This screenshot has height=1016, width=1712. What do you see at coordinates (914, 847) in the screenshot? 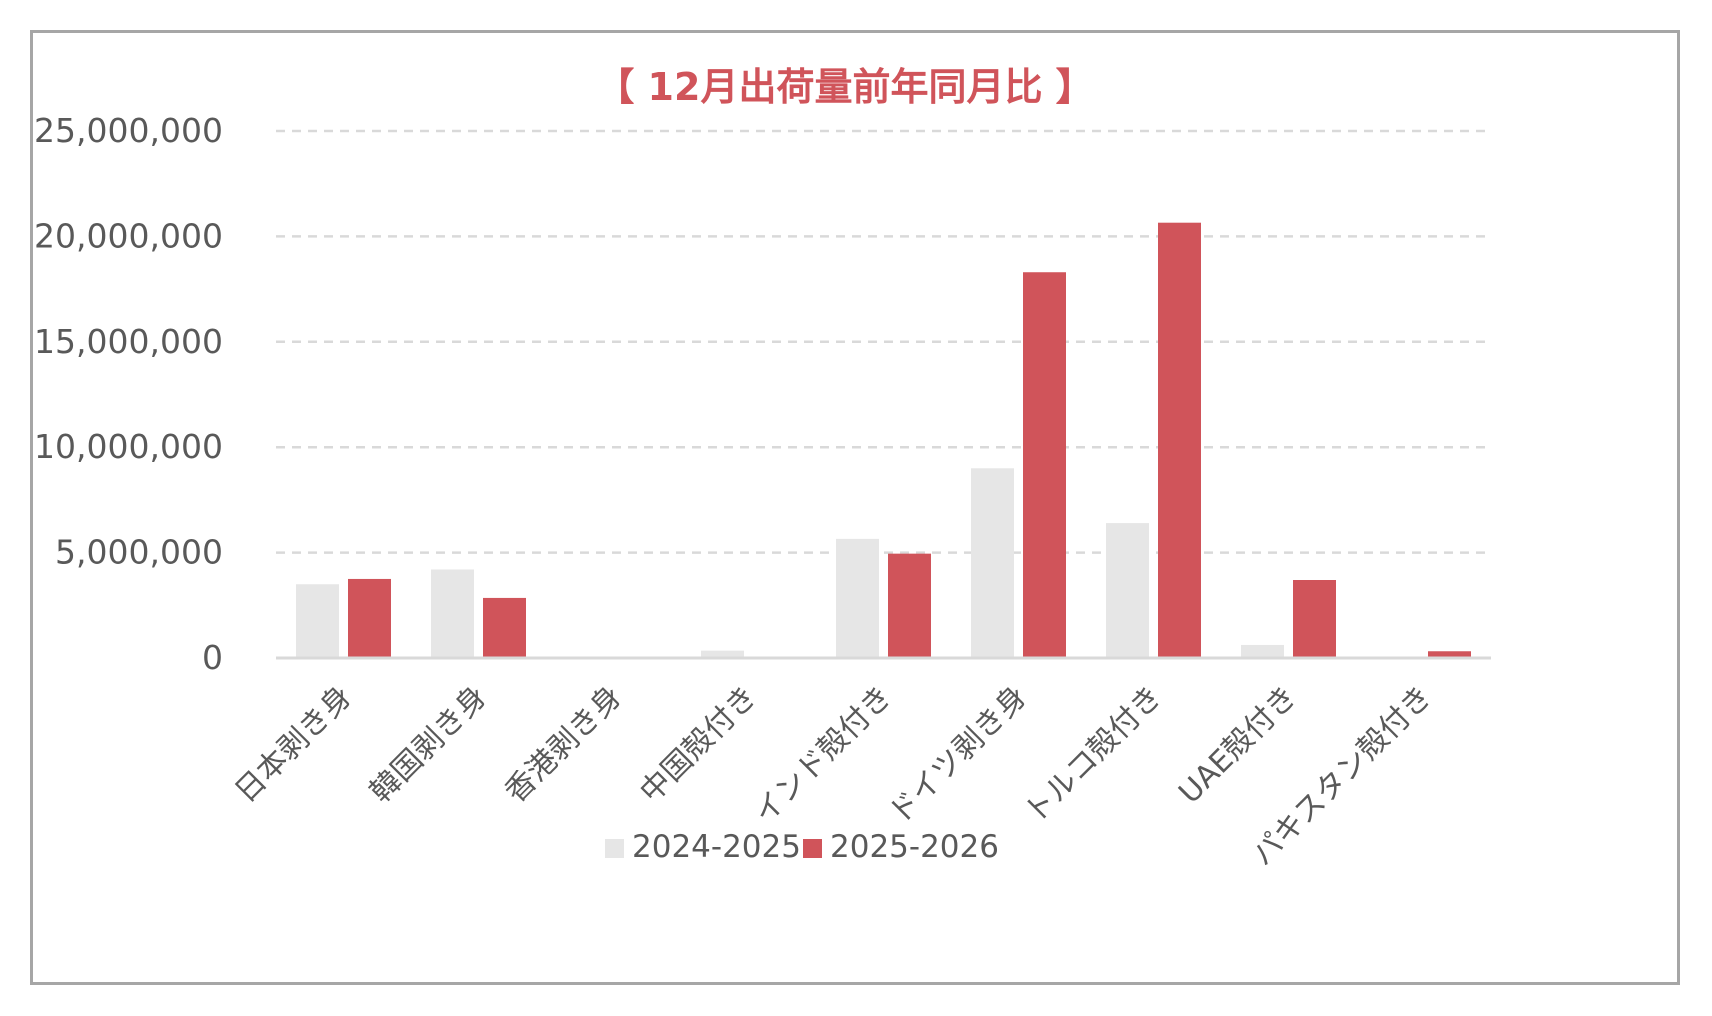
I see `legend-label: 2025-2026` at bounding box center [914, 847].